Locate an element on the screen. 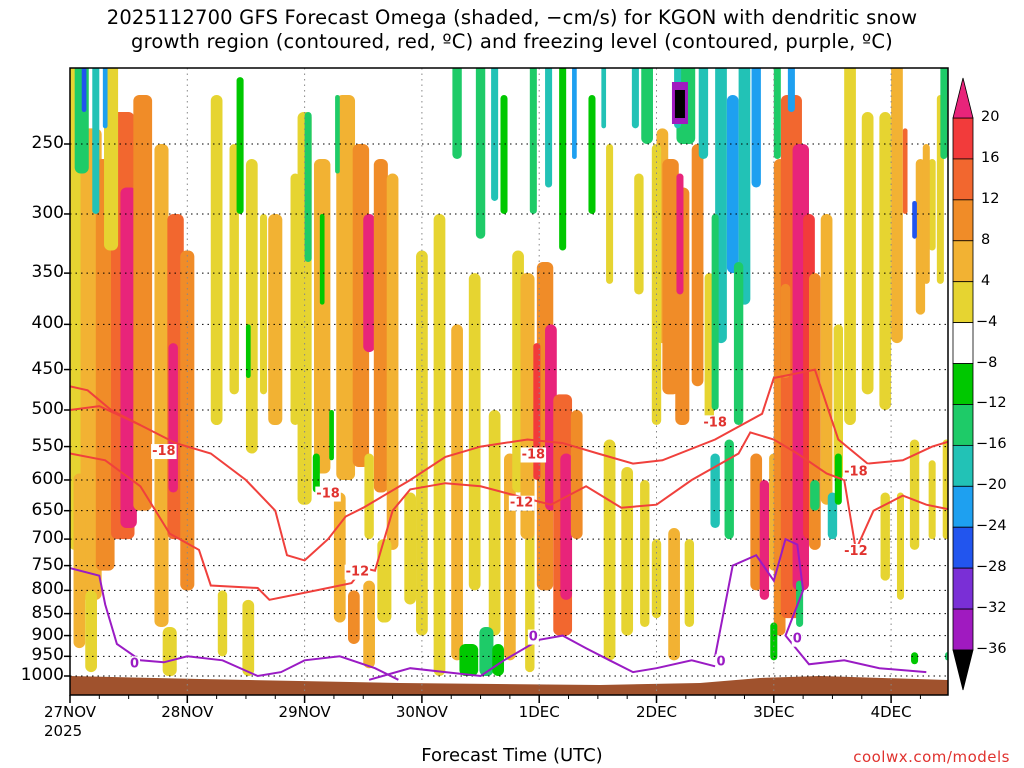 The width and height of the screenshot is (1024, 768). y-tick-label: 650 is located at coordinates (47, 509).